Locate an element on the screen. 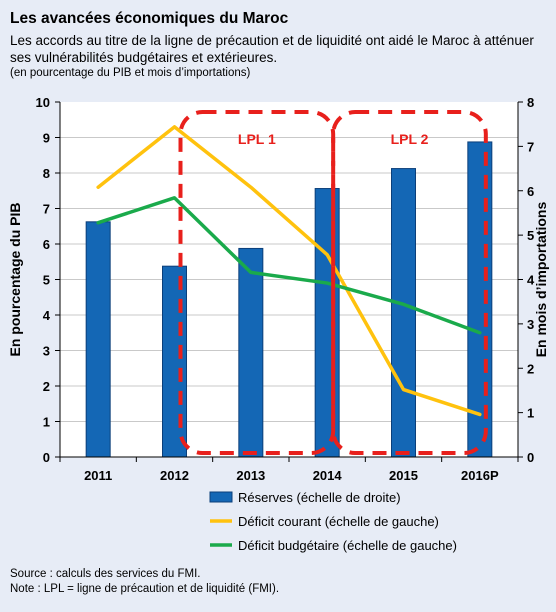 The width and height of the screenshot is (556, 612). left-tick-label: 7 is located at coordinates (46, 209).